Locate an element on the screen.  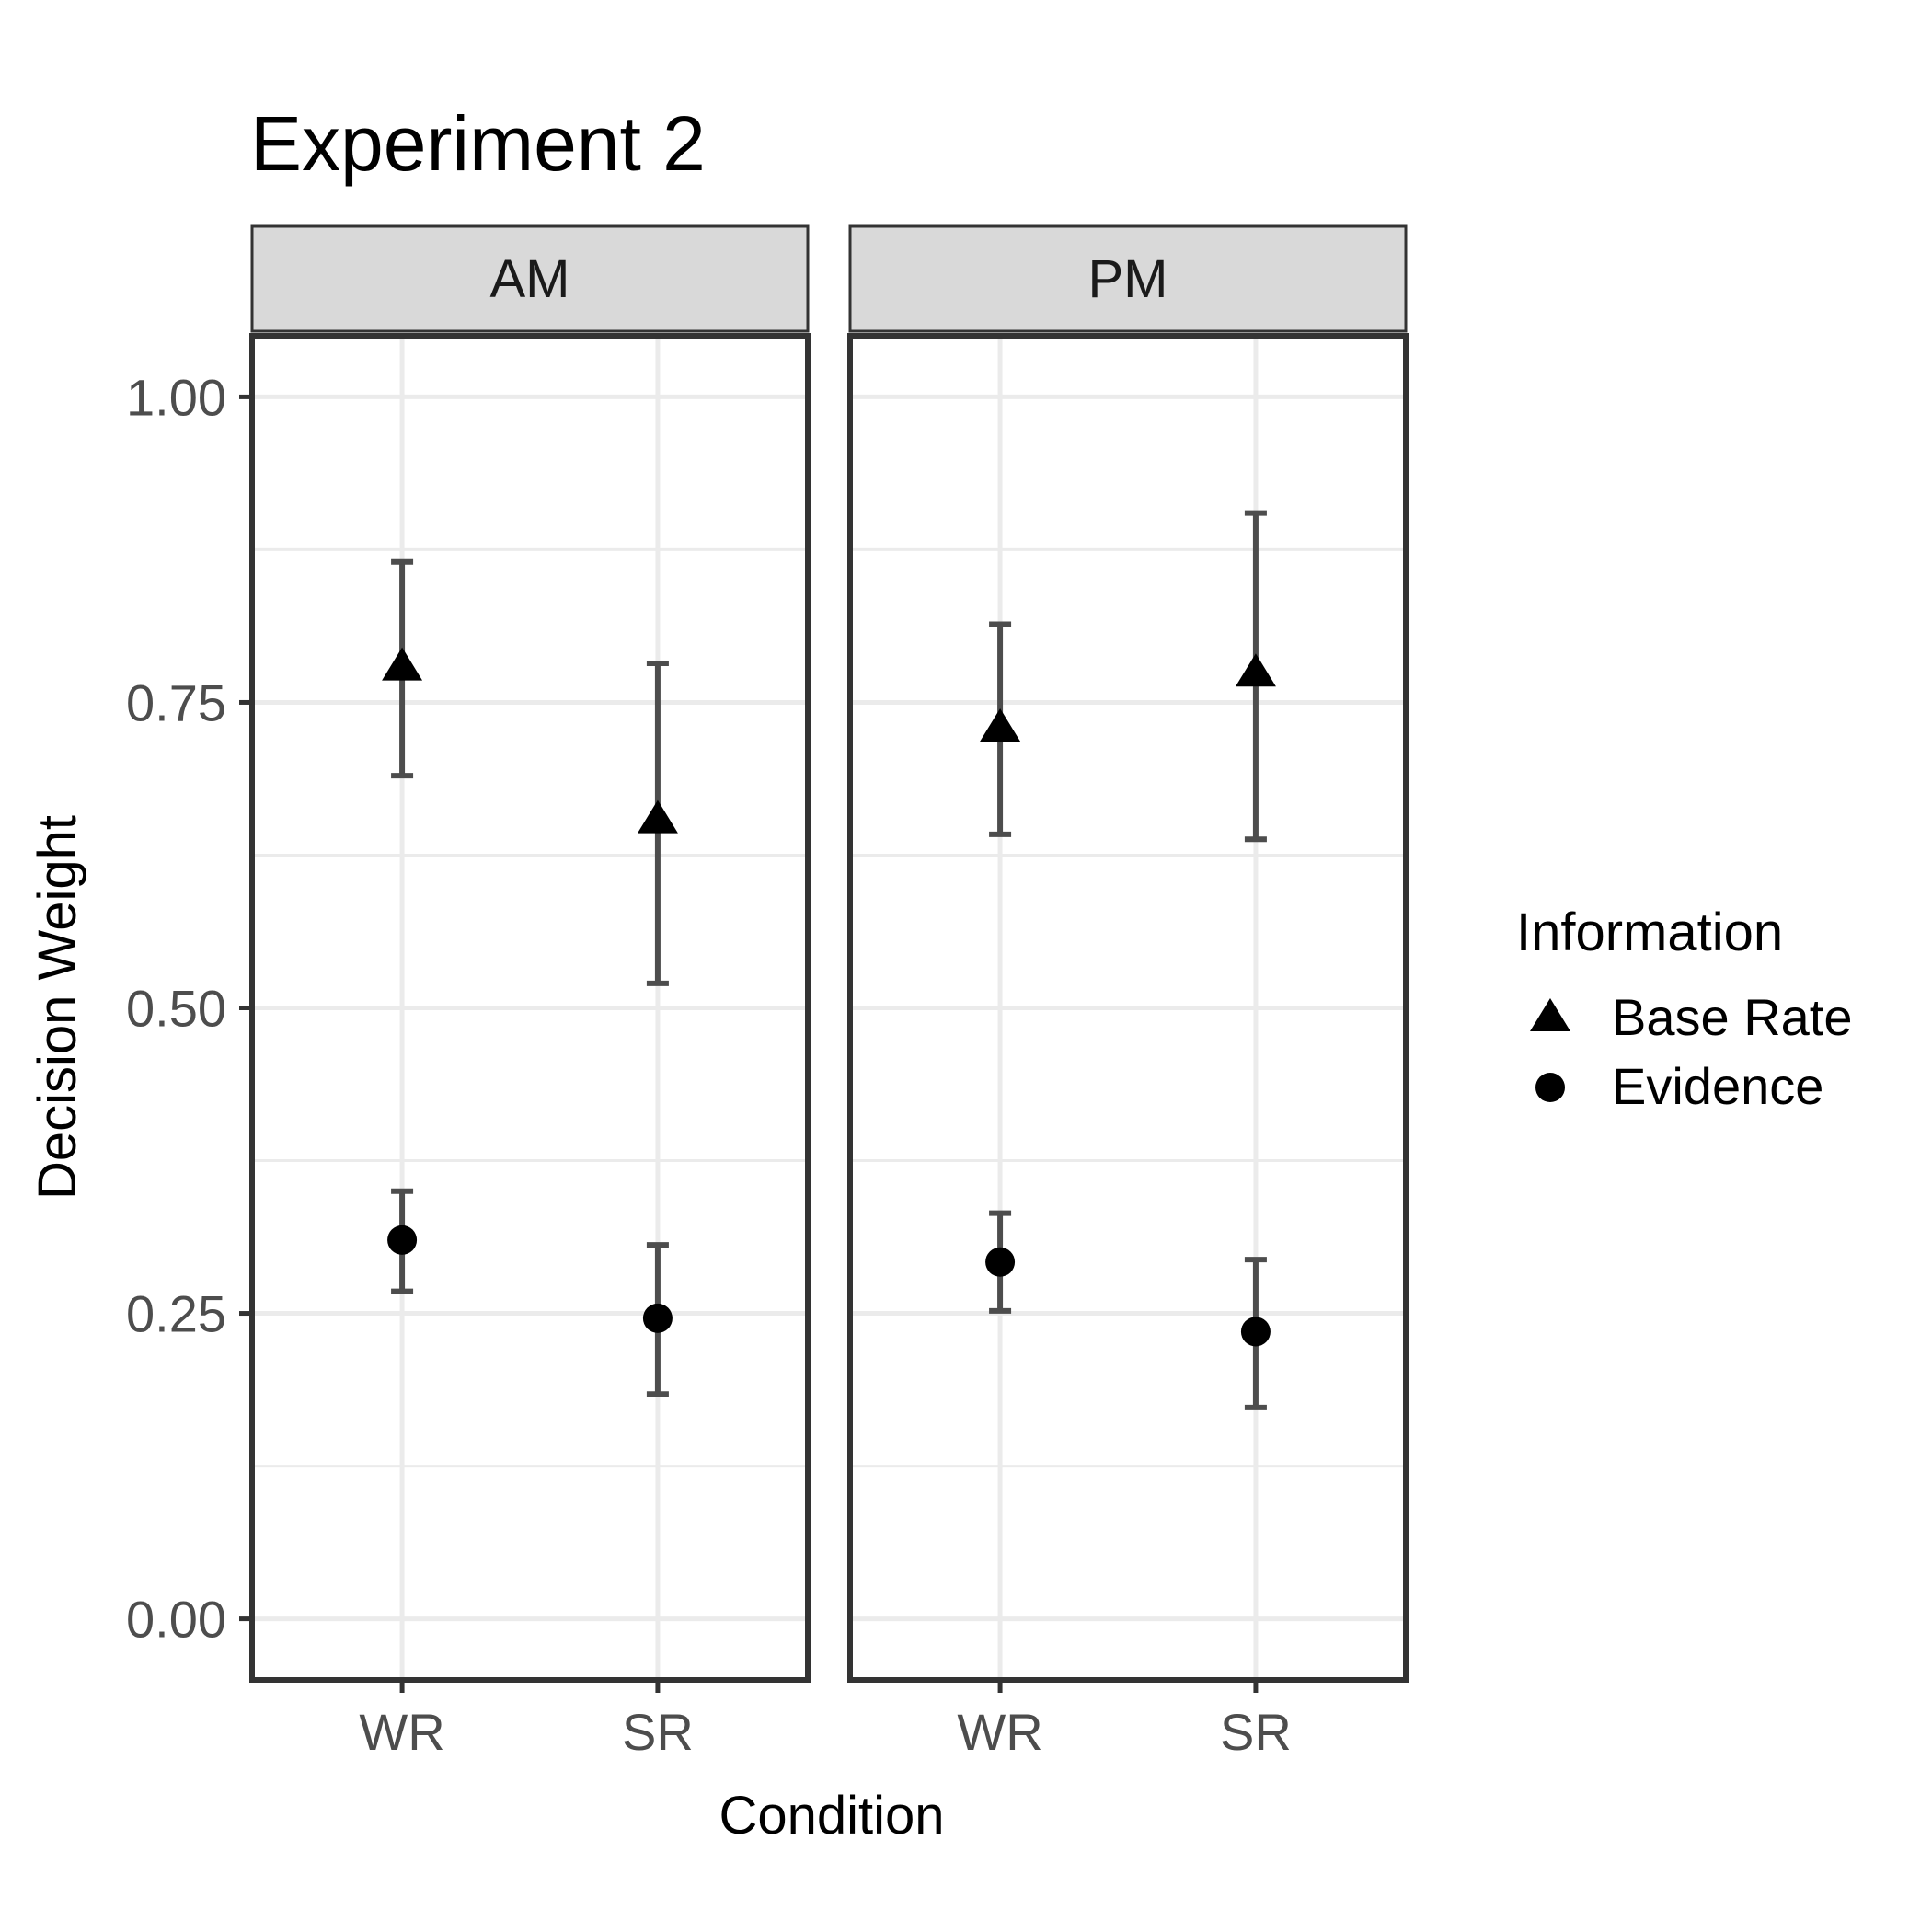
strip-label-am: AM is located at coordinates (530, 279).